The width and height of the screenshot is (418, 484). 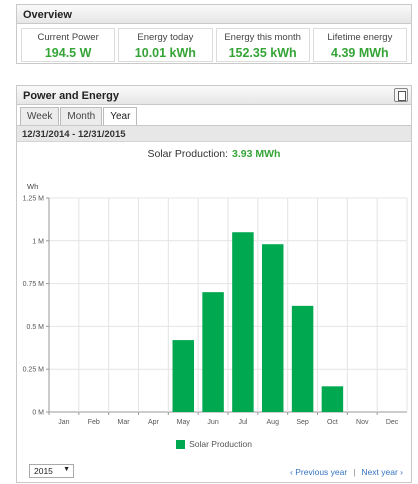 I want to click on period-tabs: Week Month Year, so click(x=79, y=116).